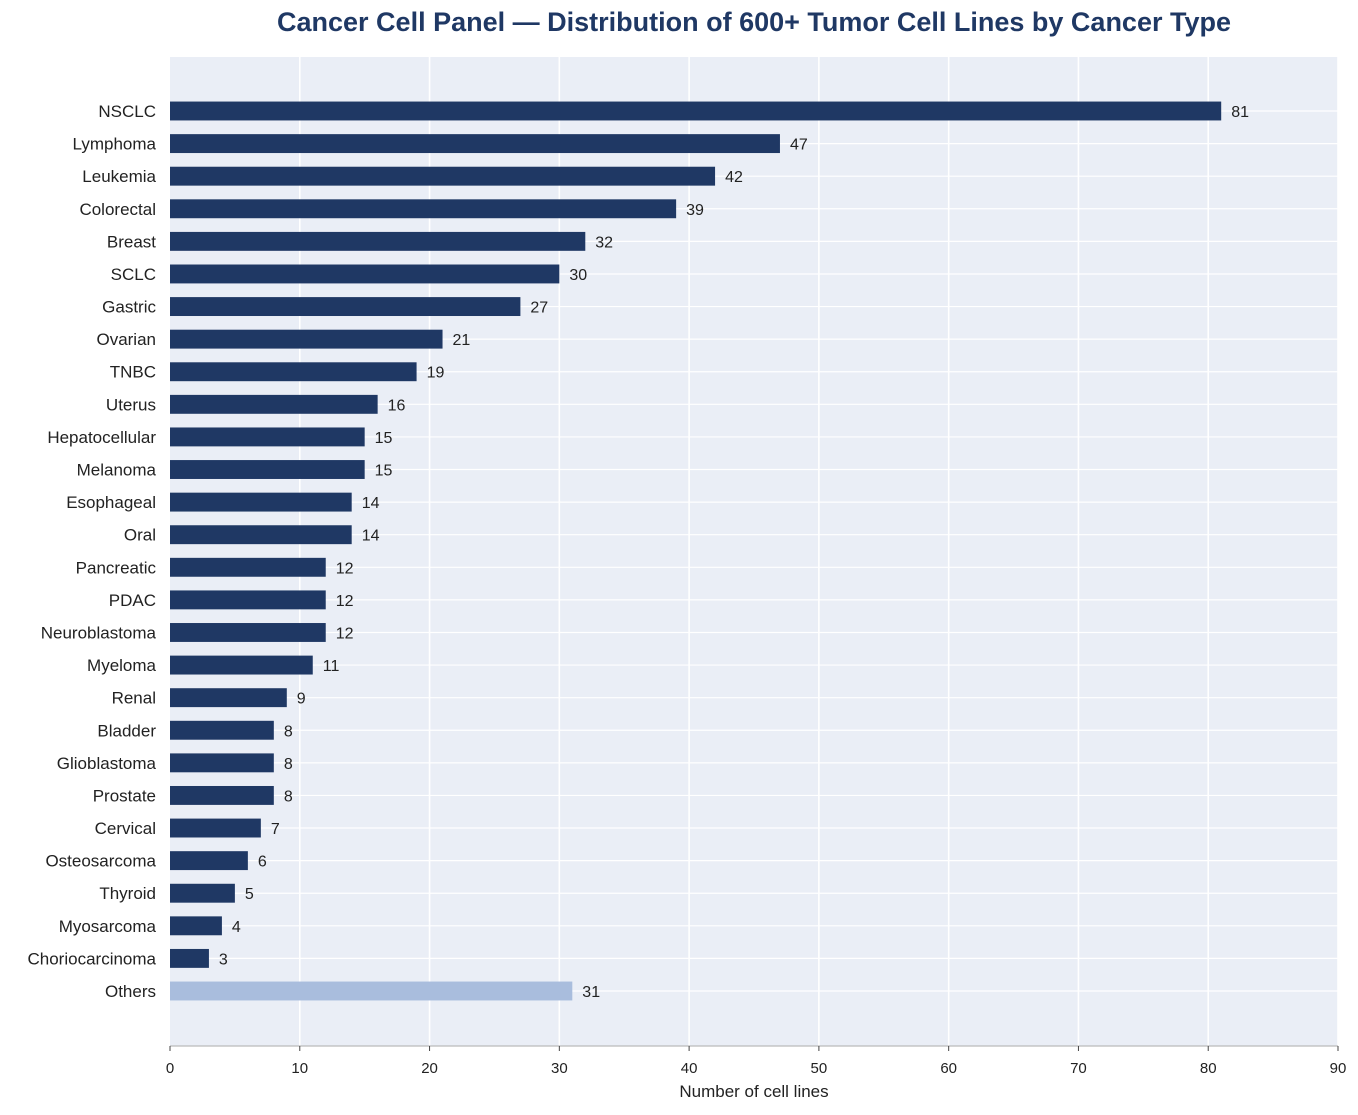 The width and height of the screenshot is (1358, 1115). Describe the element at coordinates (107, 763) in the screenshot. I see `category-label-glioblastoma: Glioblastoma` at that location.